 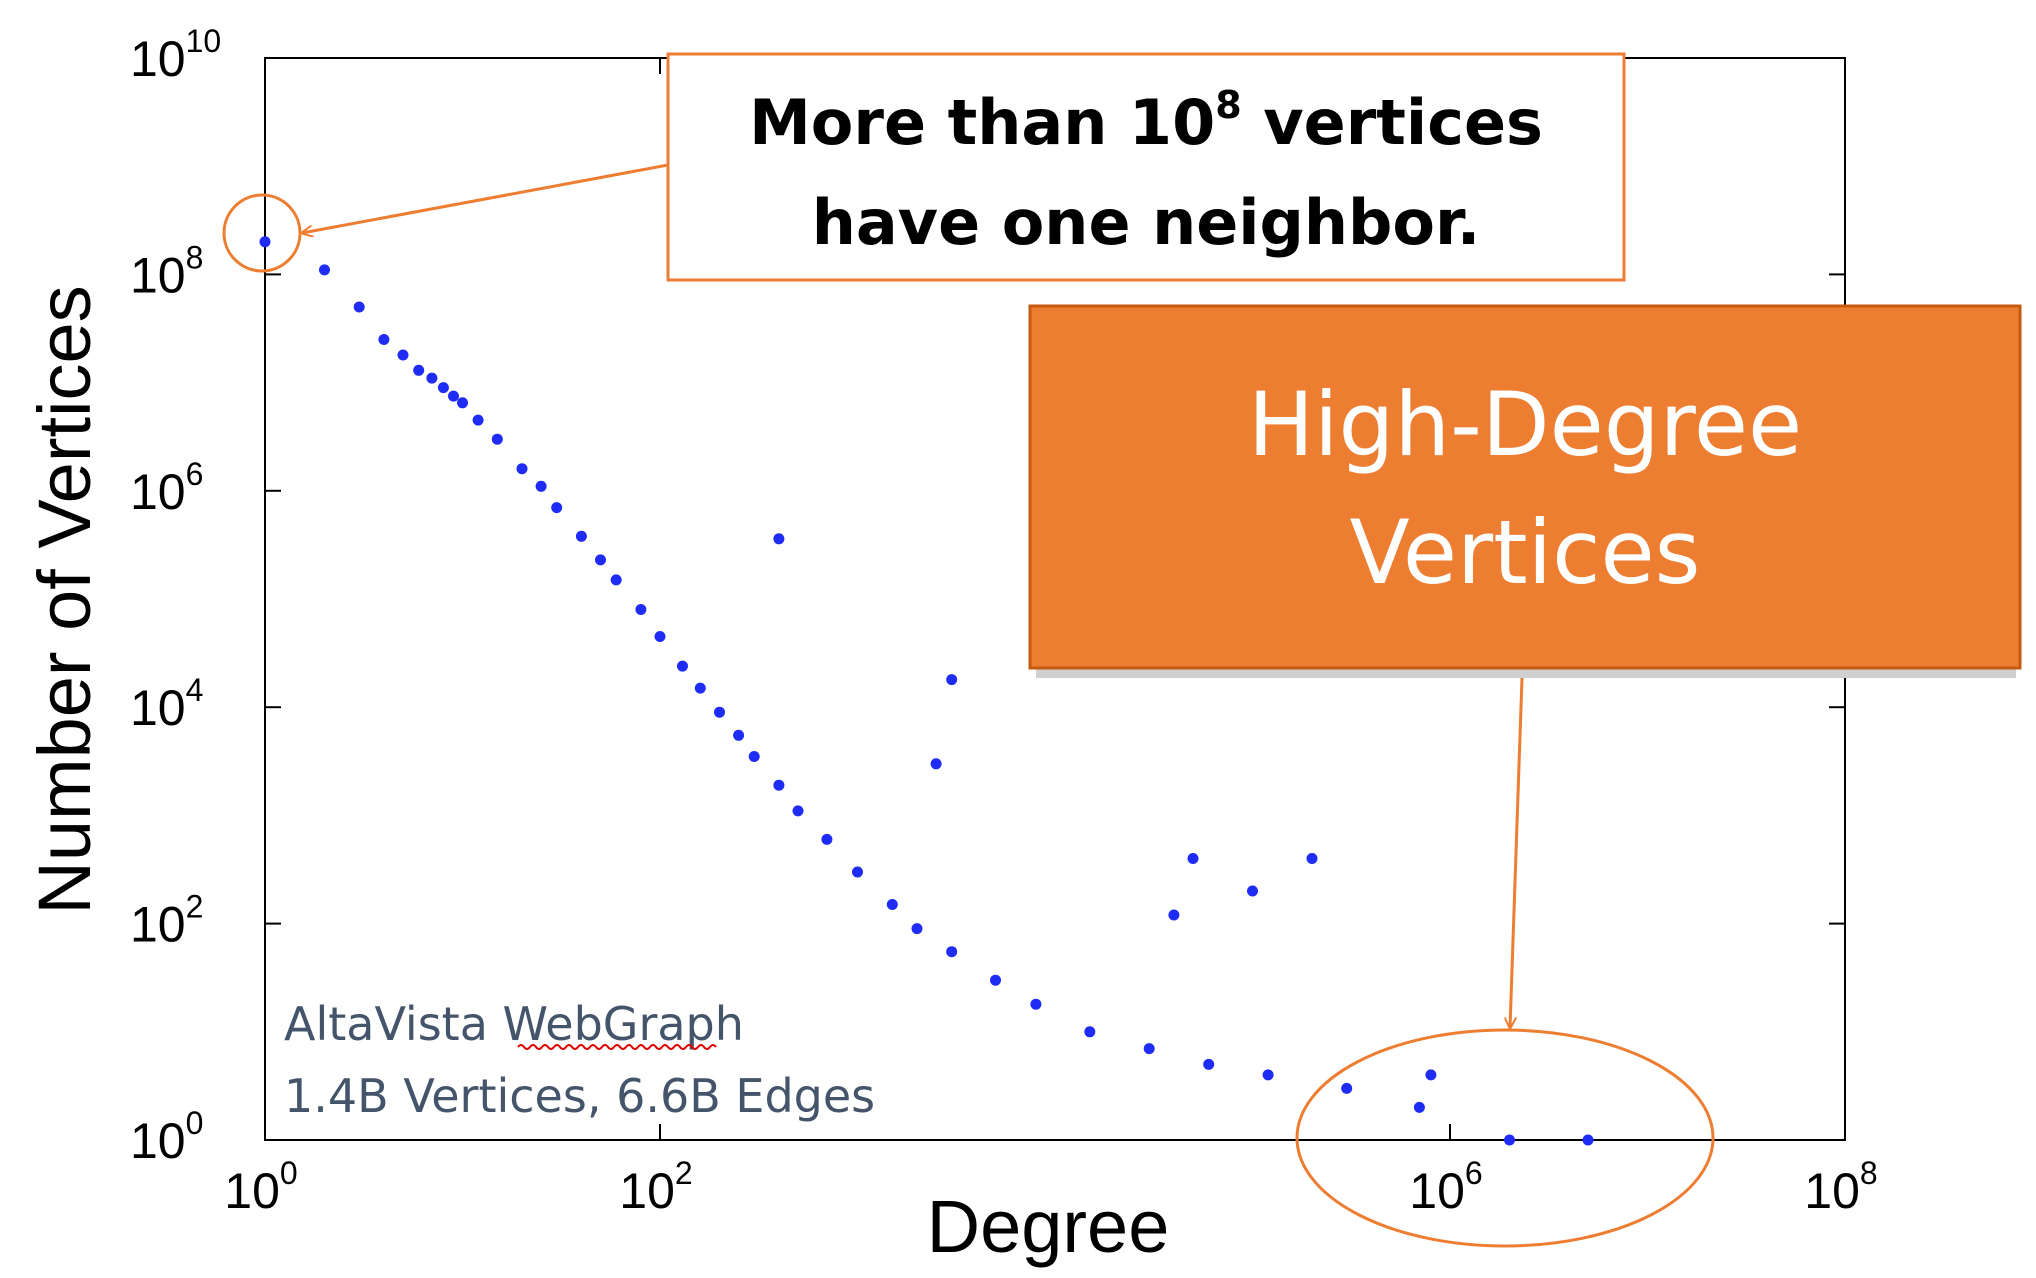 I want to click on high-degree-box, so click(x=1525, y=487).